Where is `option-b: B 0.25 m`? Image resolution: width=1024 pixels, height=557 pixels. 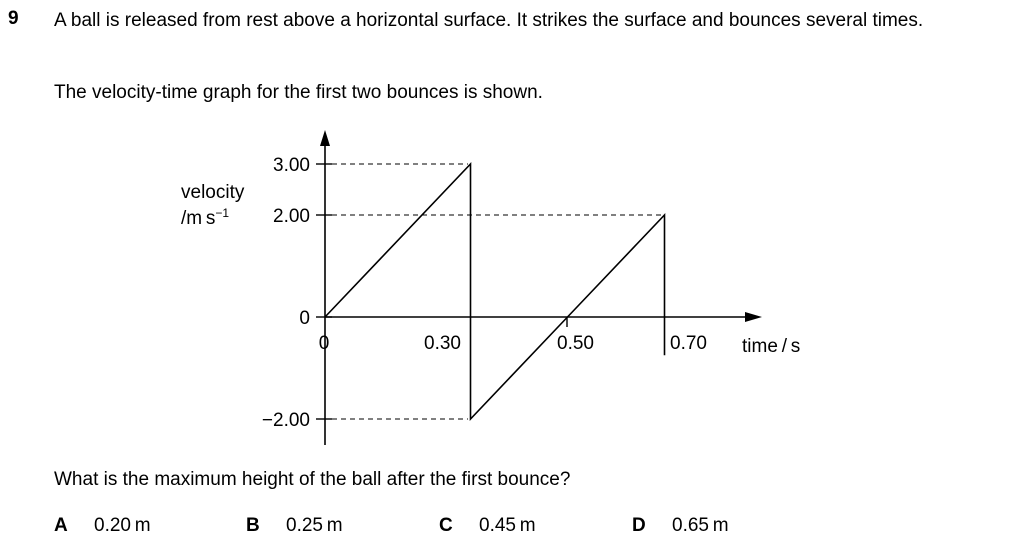 option-b: B 0.25 m is located at coordinates (294, 526).